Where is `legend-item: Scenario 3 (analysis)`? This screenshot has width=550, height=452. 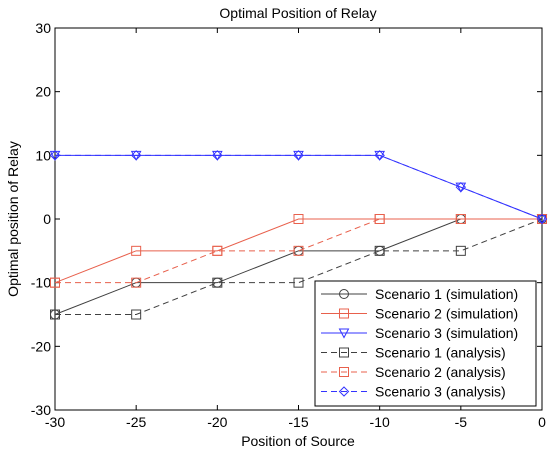 legend-item: Scenario 3 (analysis) is located at coordinates (413, 392).